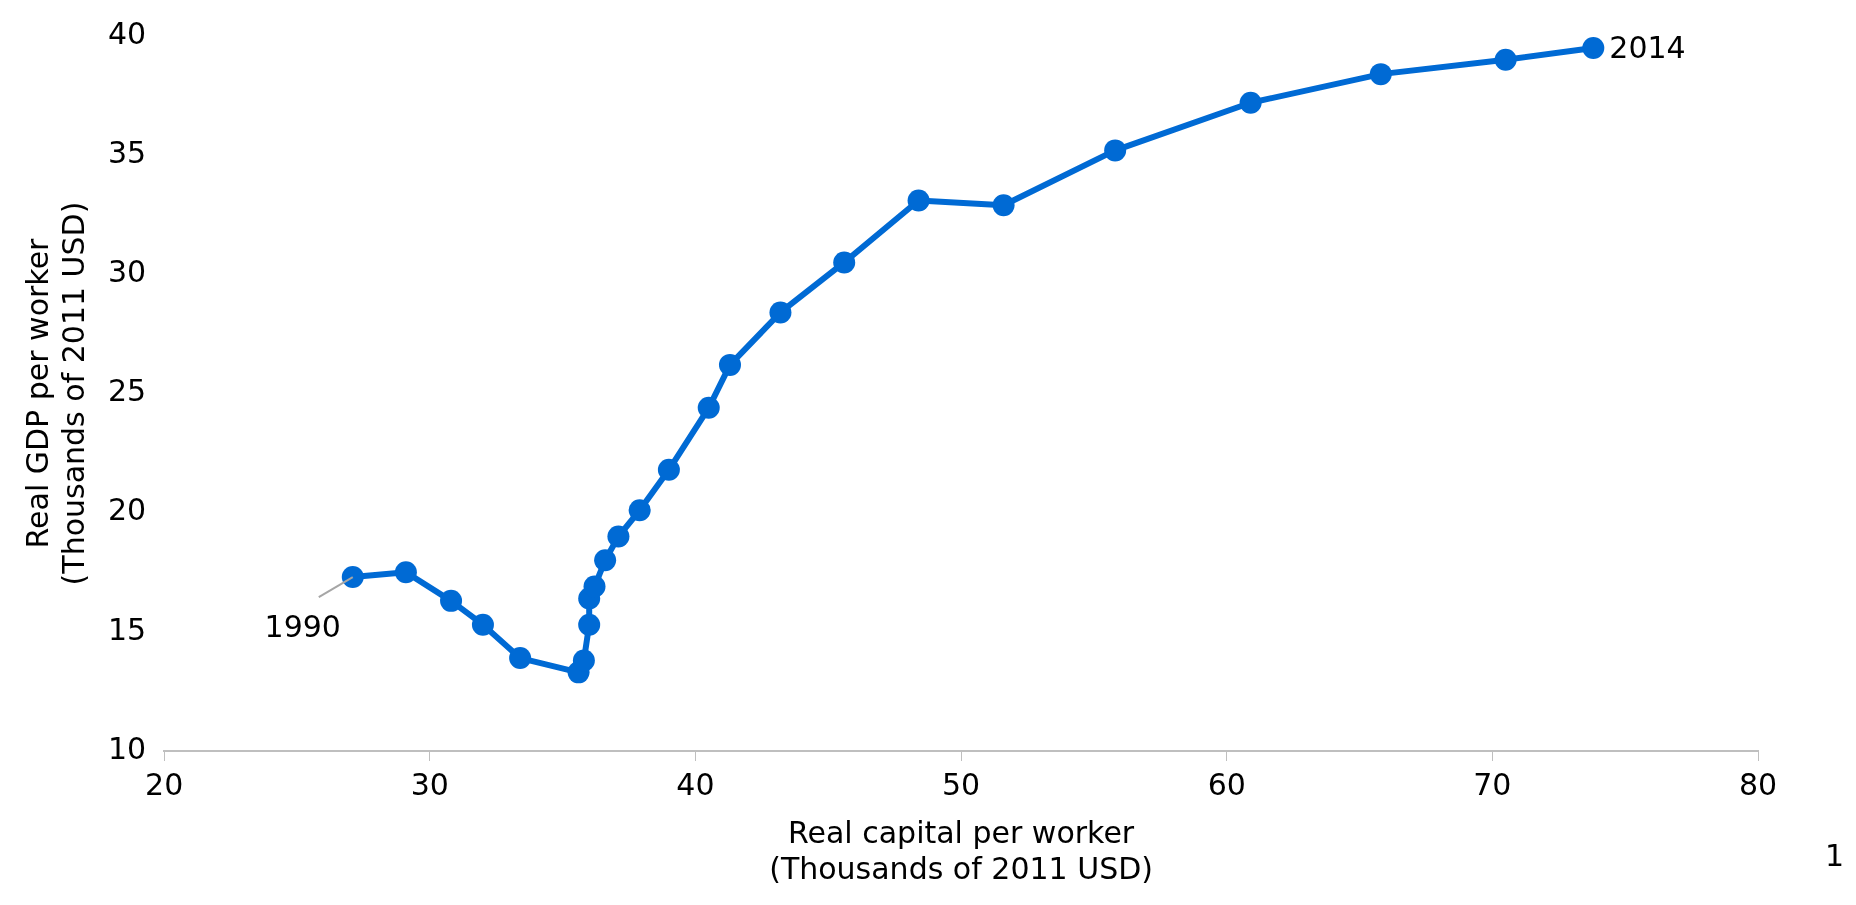 Image resolution: width=1856 pixels, height=905 pixels. I want to click on y-tick-label: 15, so click(127, 629).